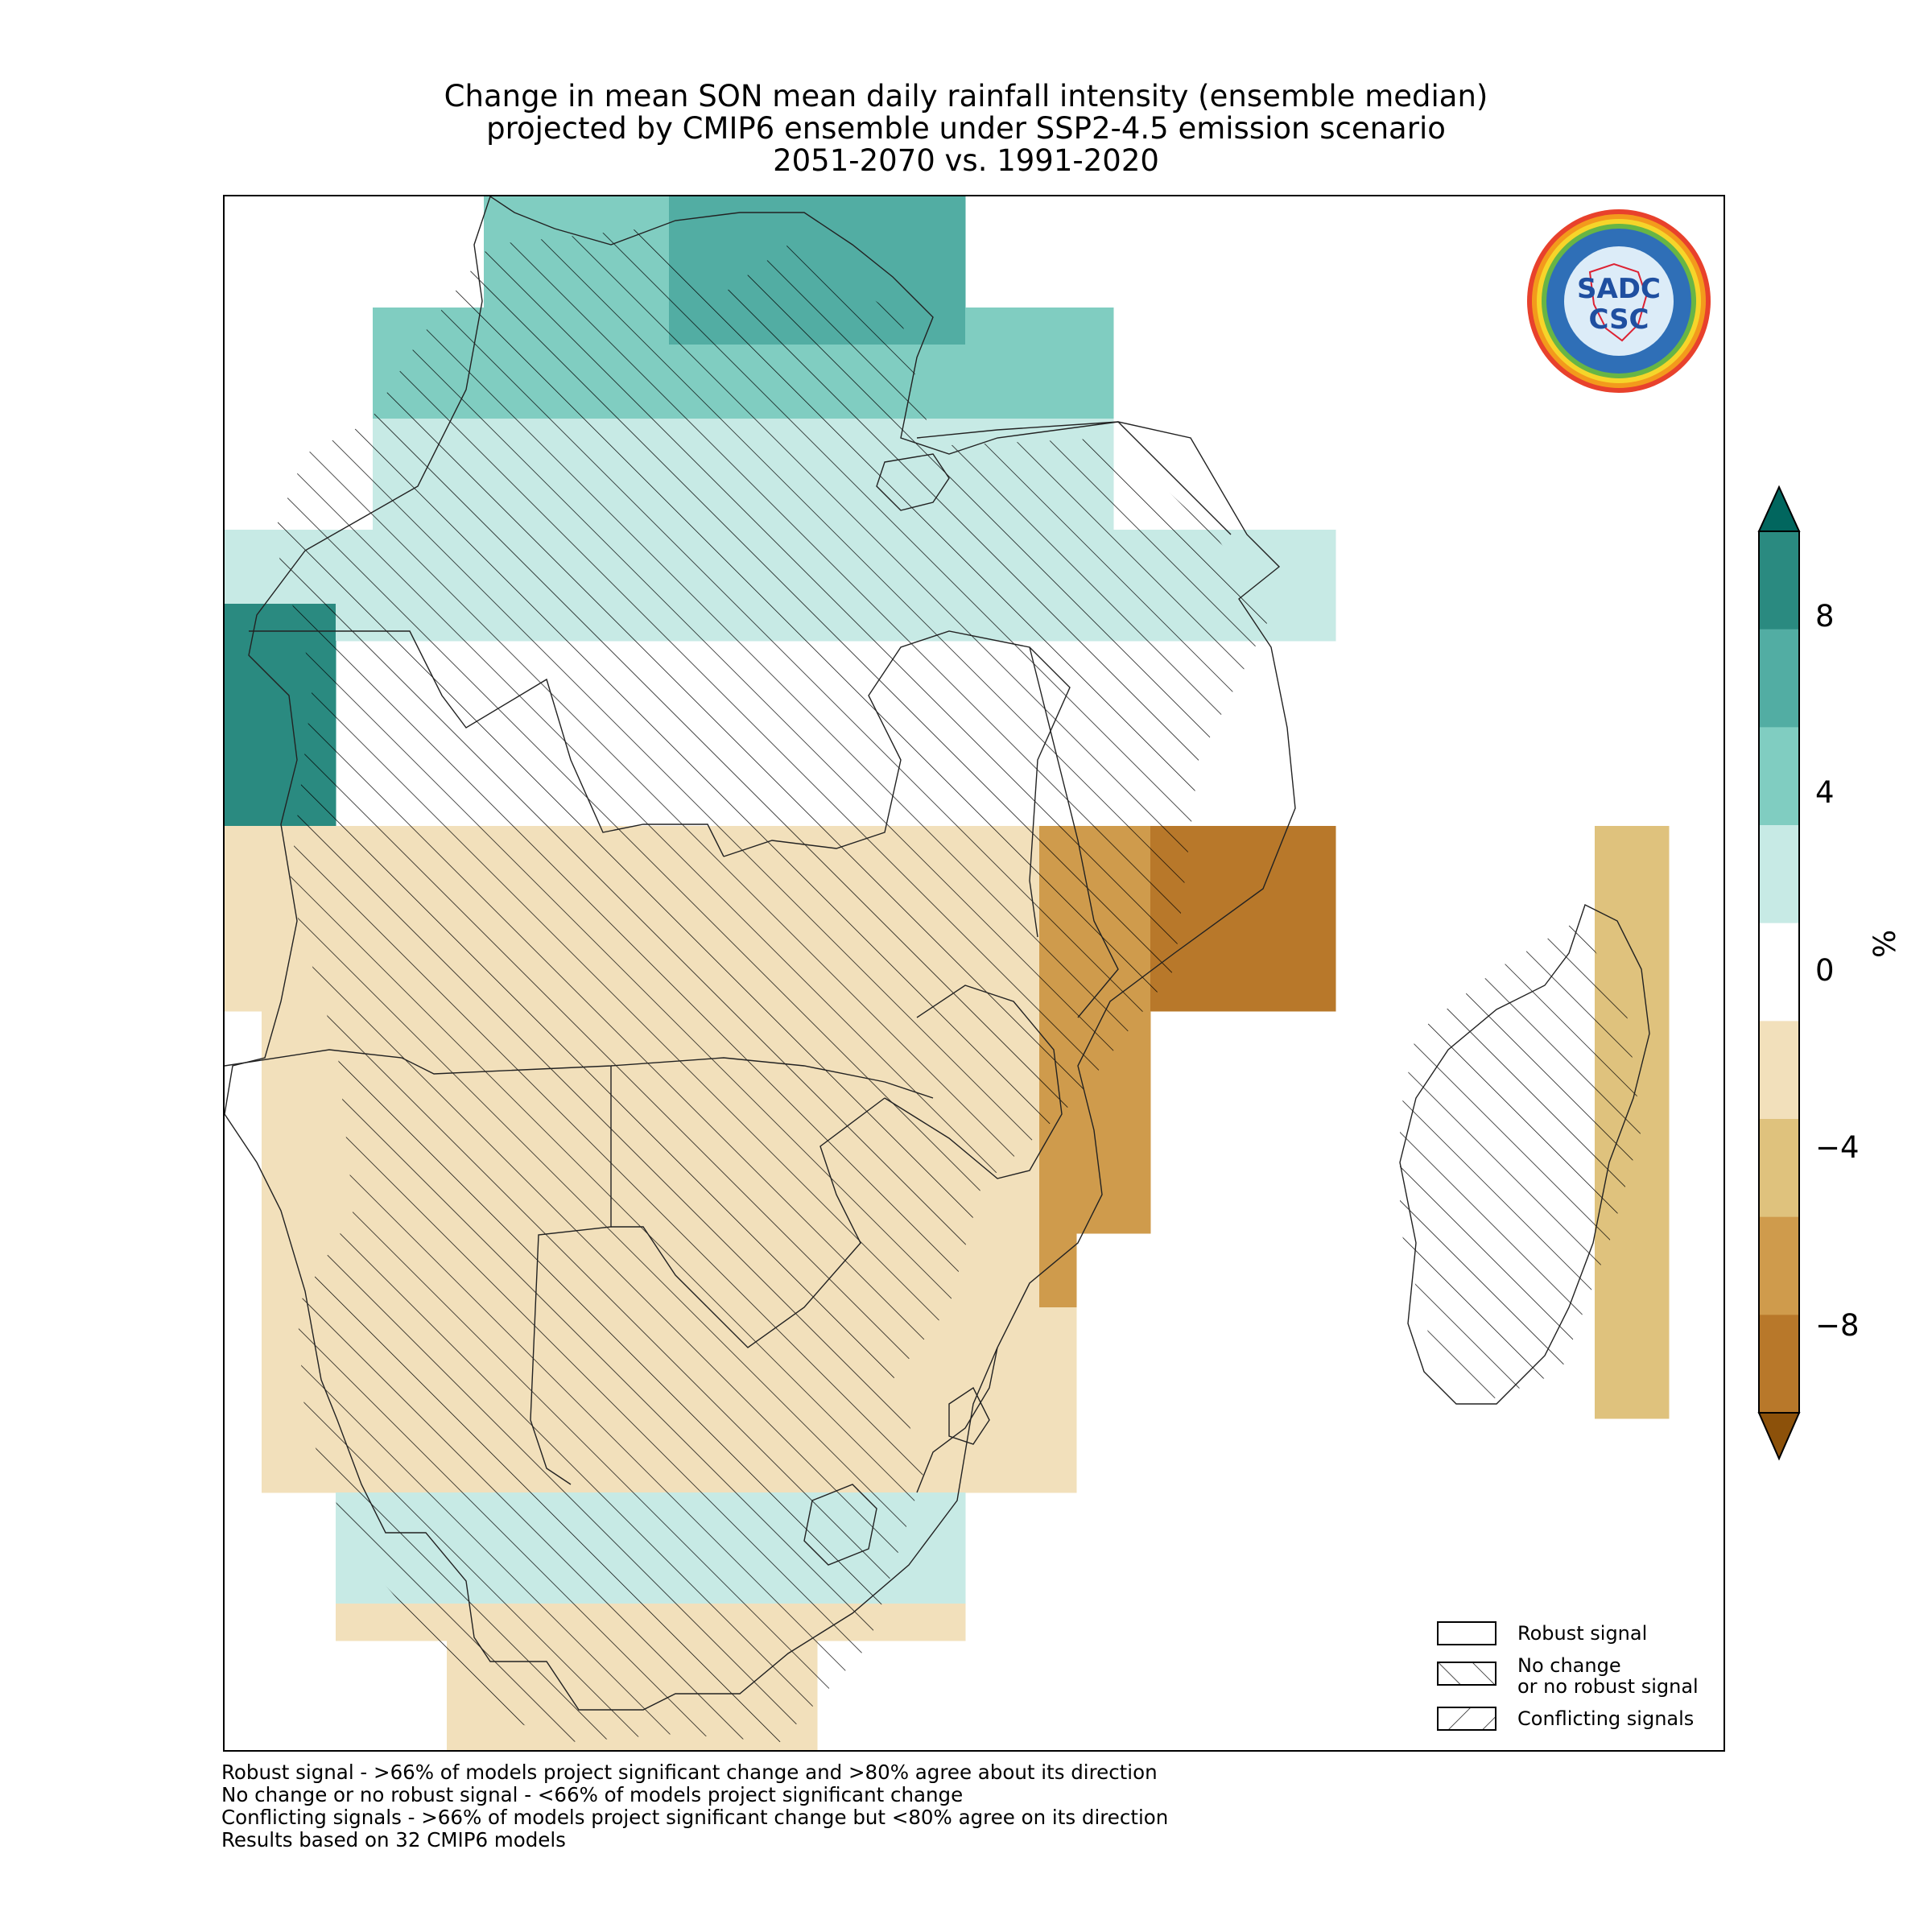  Describe the element at coordinates (1779, 973) in the screenshot. I see `colorbar` at that location.